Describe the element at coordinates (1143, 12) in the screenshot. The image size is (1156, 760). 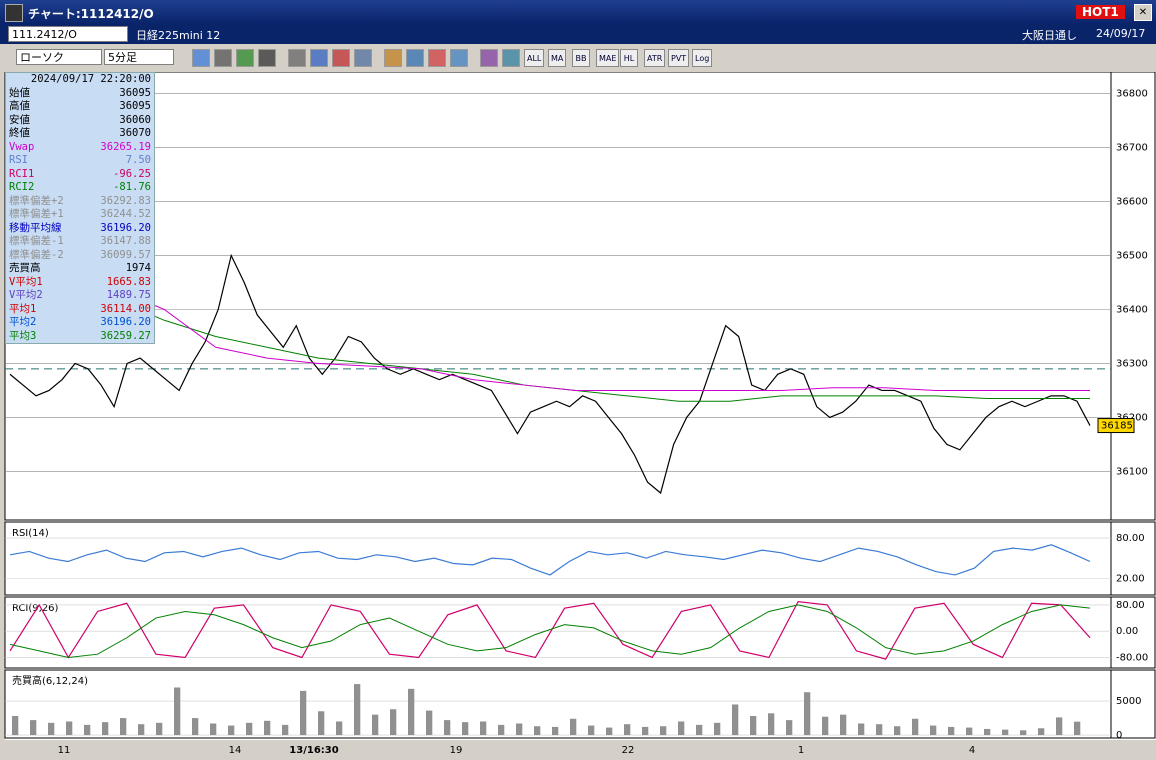
I see `close-button: ✕` at that location.